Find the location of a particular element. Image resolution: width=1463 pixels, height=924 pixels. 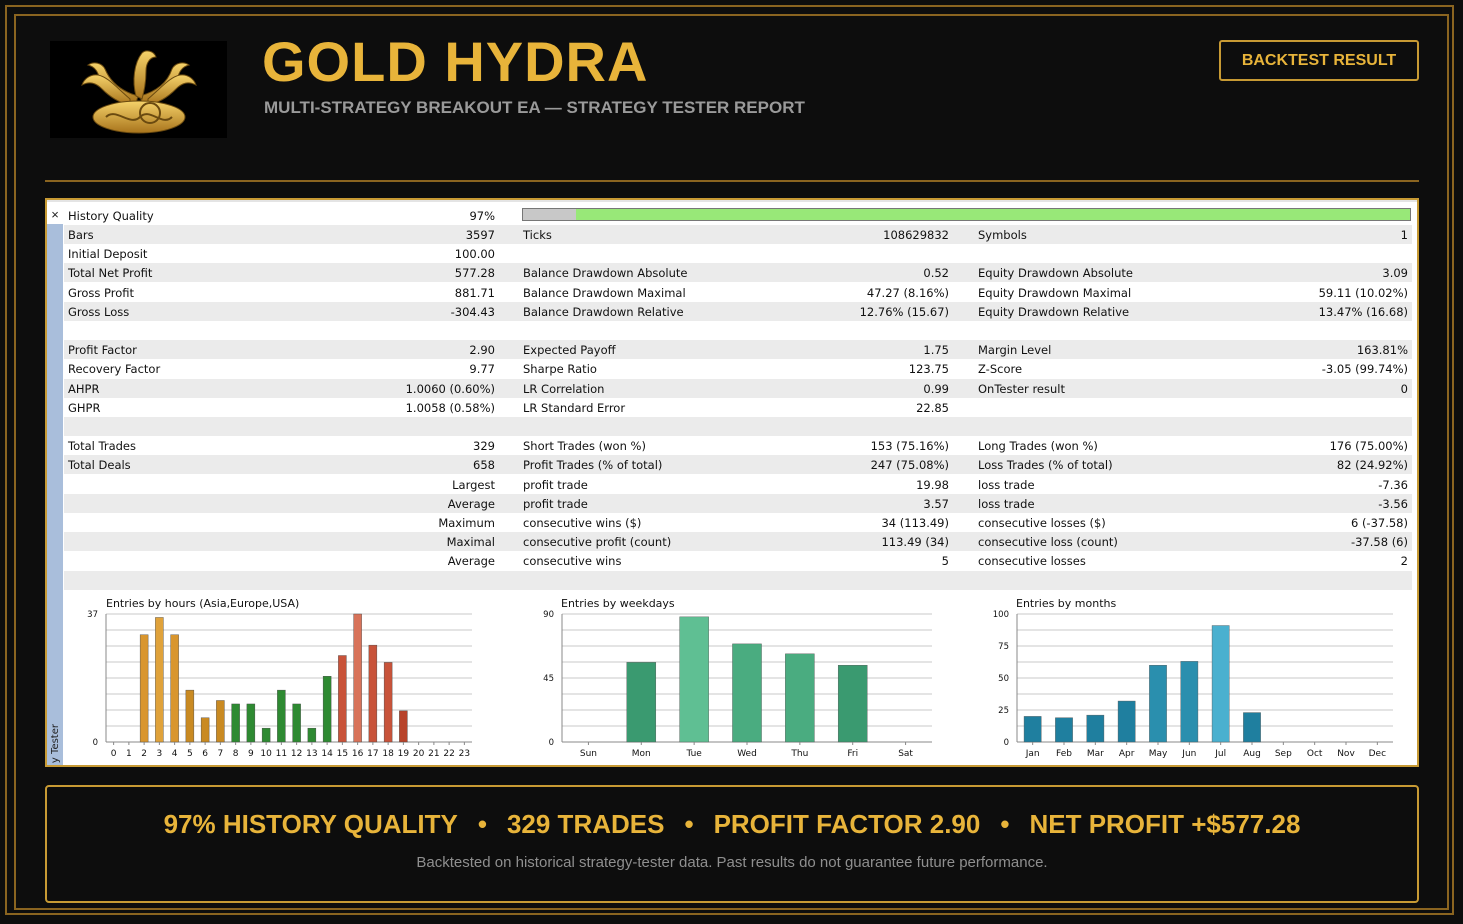

label-col1: Total Trades is located at coordinates (102, 446).